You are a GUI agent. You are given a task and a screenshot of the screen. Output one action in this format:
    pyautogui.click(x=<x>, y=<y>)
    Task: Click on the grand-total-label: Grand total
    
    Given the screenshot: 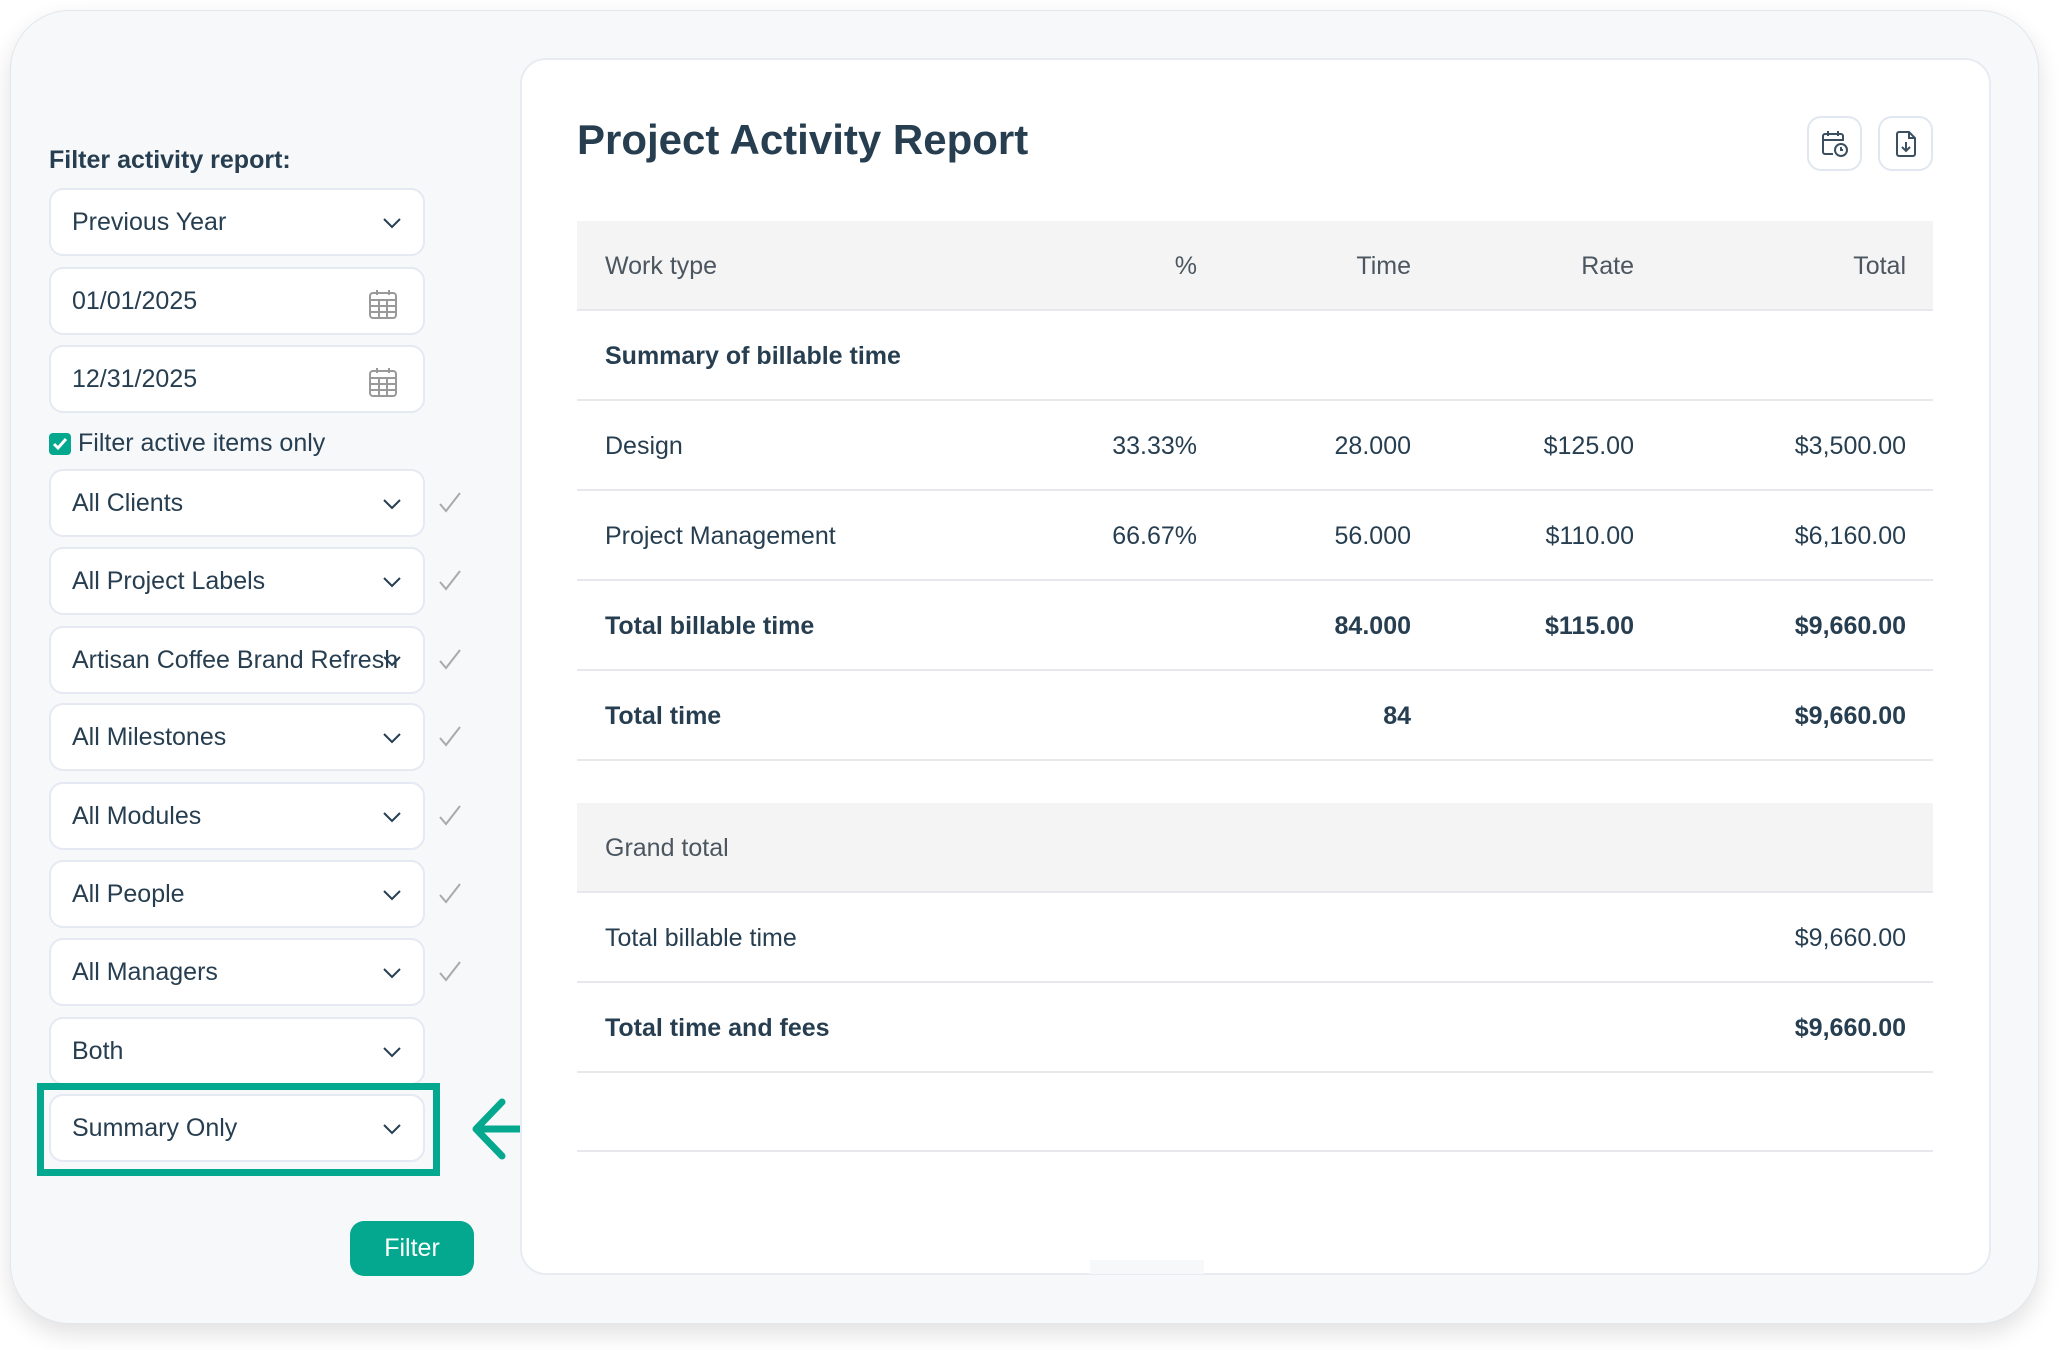 What is the action you would take?
    pyautogui.click(x=667, y=848)
    